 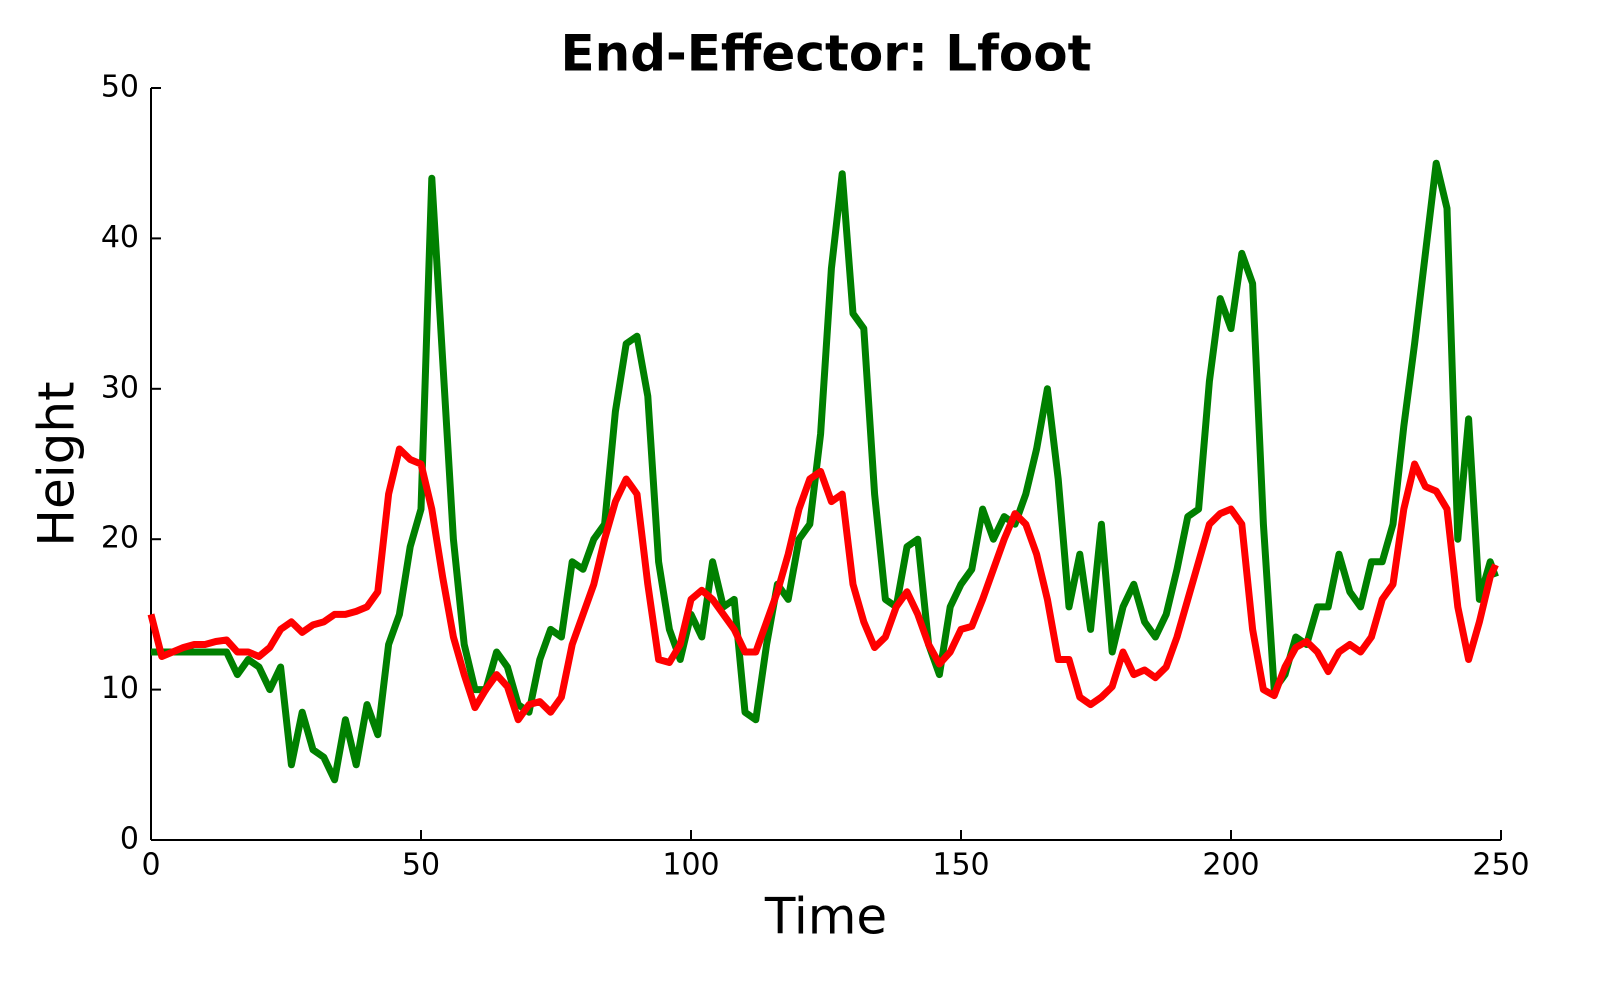 I want to click on chart-title: End-Effector: Lfoot, so click(x=825, y=54).